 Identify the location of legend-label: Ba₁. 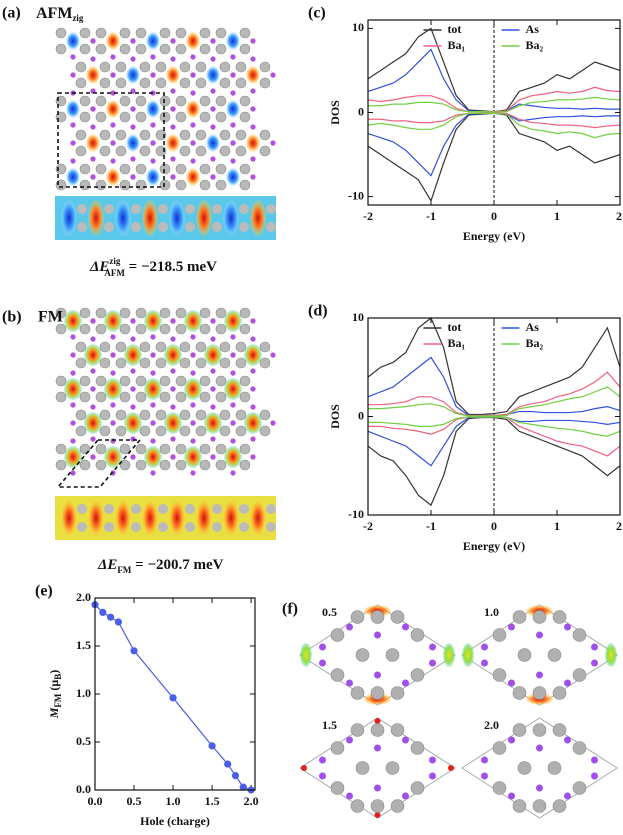
(456, 343).